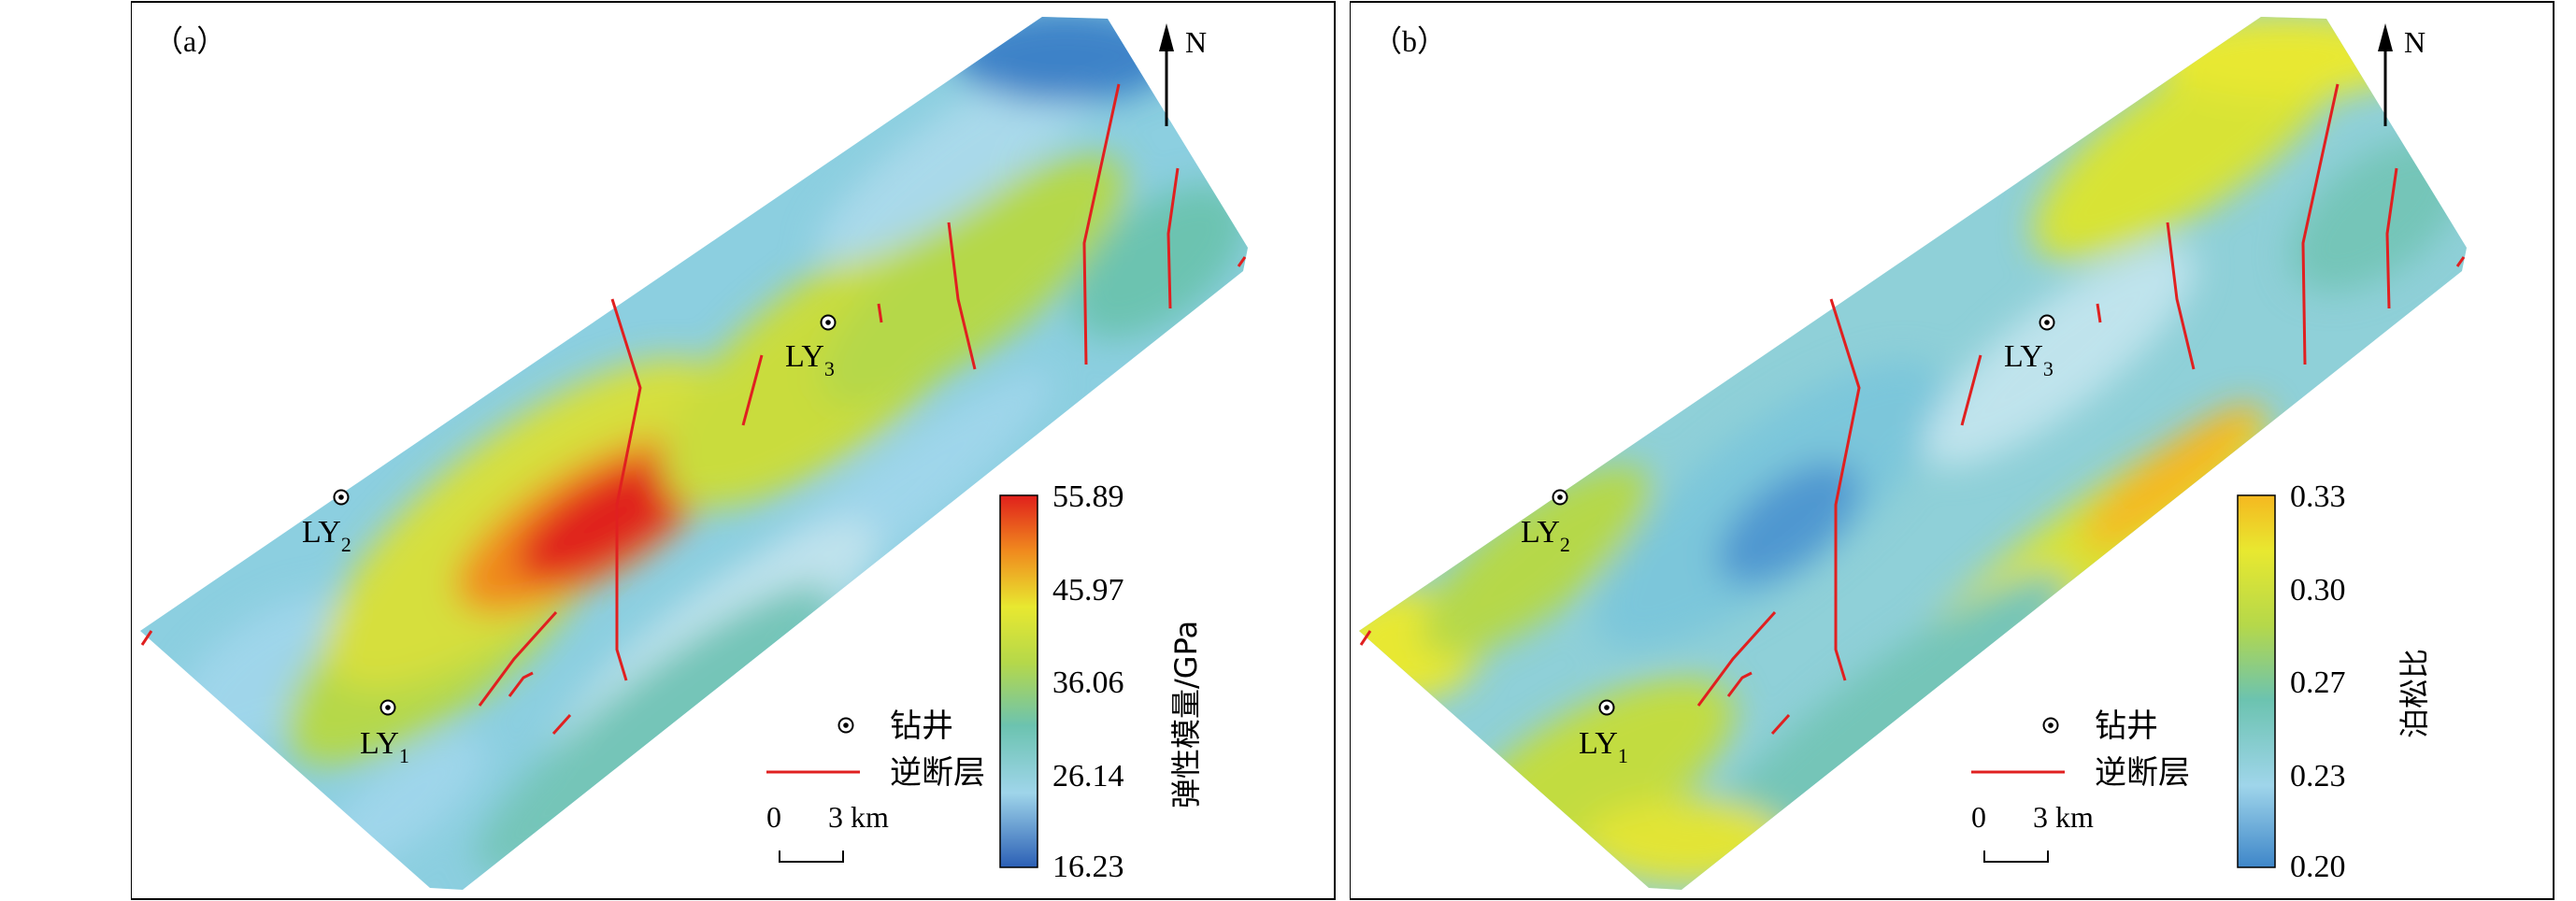 The width and height of the screenshot is (2576, 901). I want to click on colorbar-title: 弹性模量/GPa, so click(1186, 714).